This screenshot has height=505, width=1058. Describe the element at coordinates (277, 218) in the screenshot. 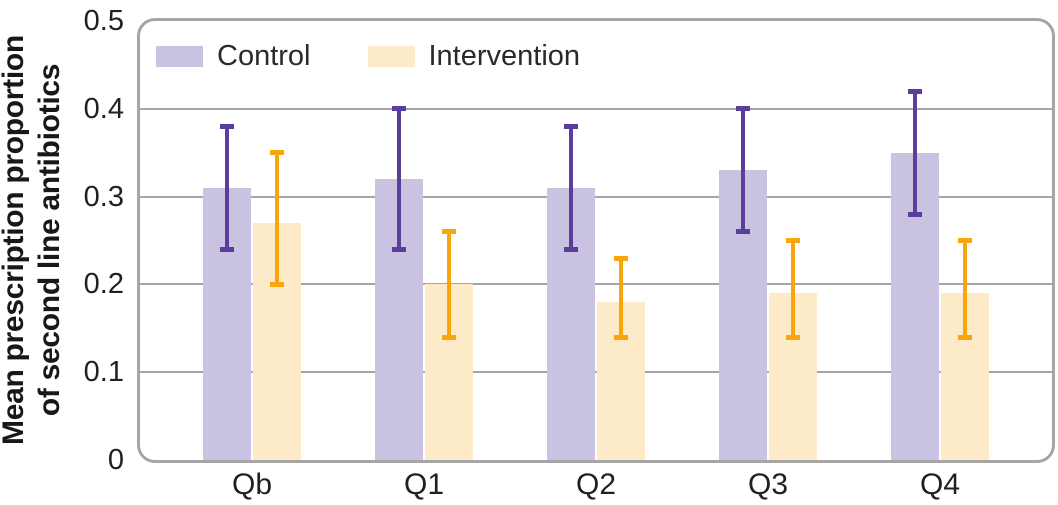

I see `error-bar-intervention-qb` at that location.